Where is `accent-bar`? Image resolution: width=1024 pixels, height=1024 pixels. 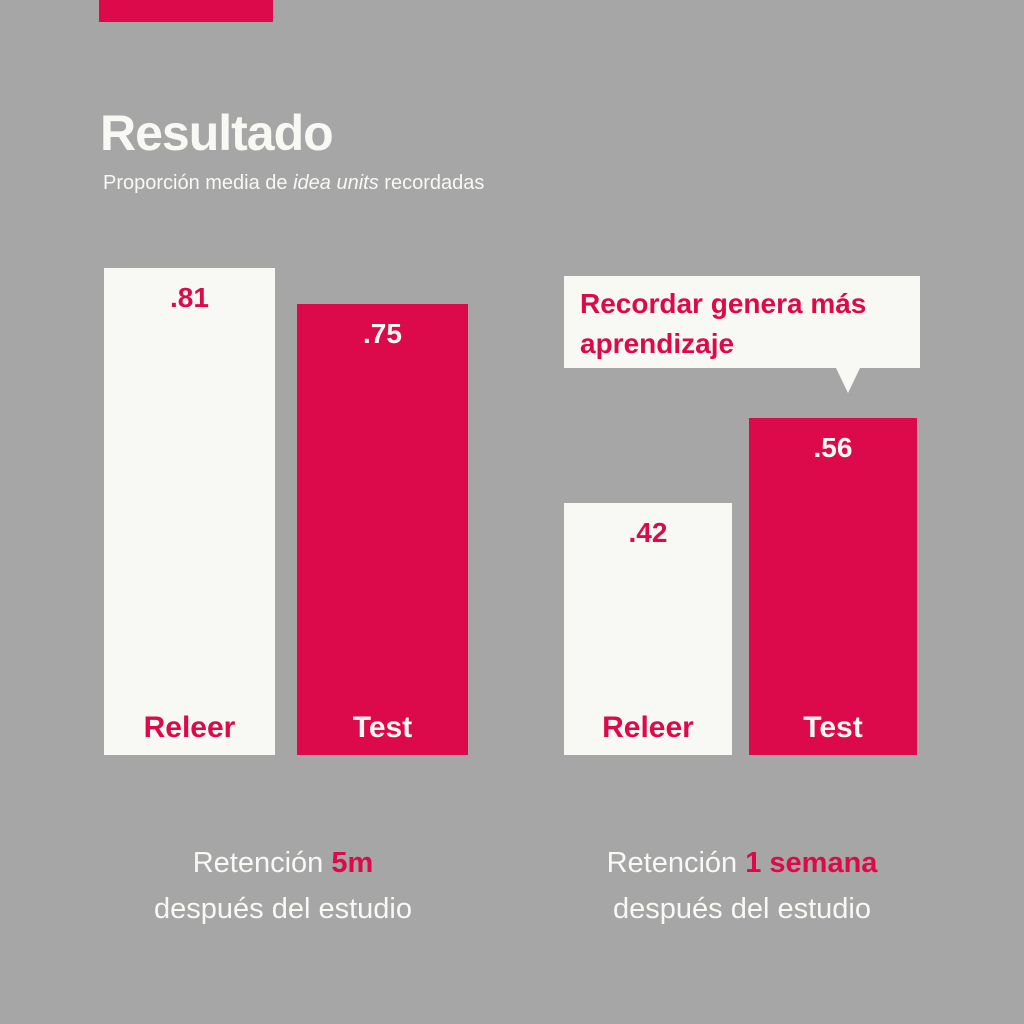 accent-bar is located at coordinates (186, 11).